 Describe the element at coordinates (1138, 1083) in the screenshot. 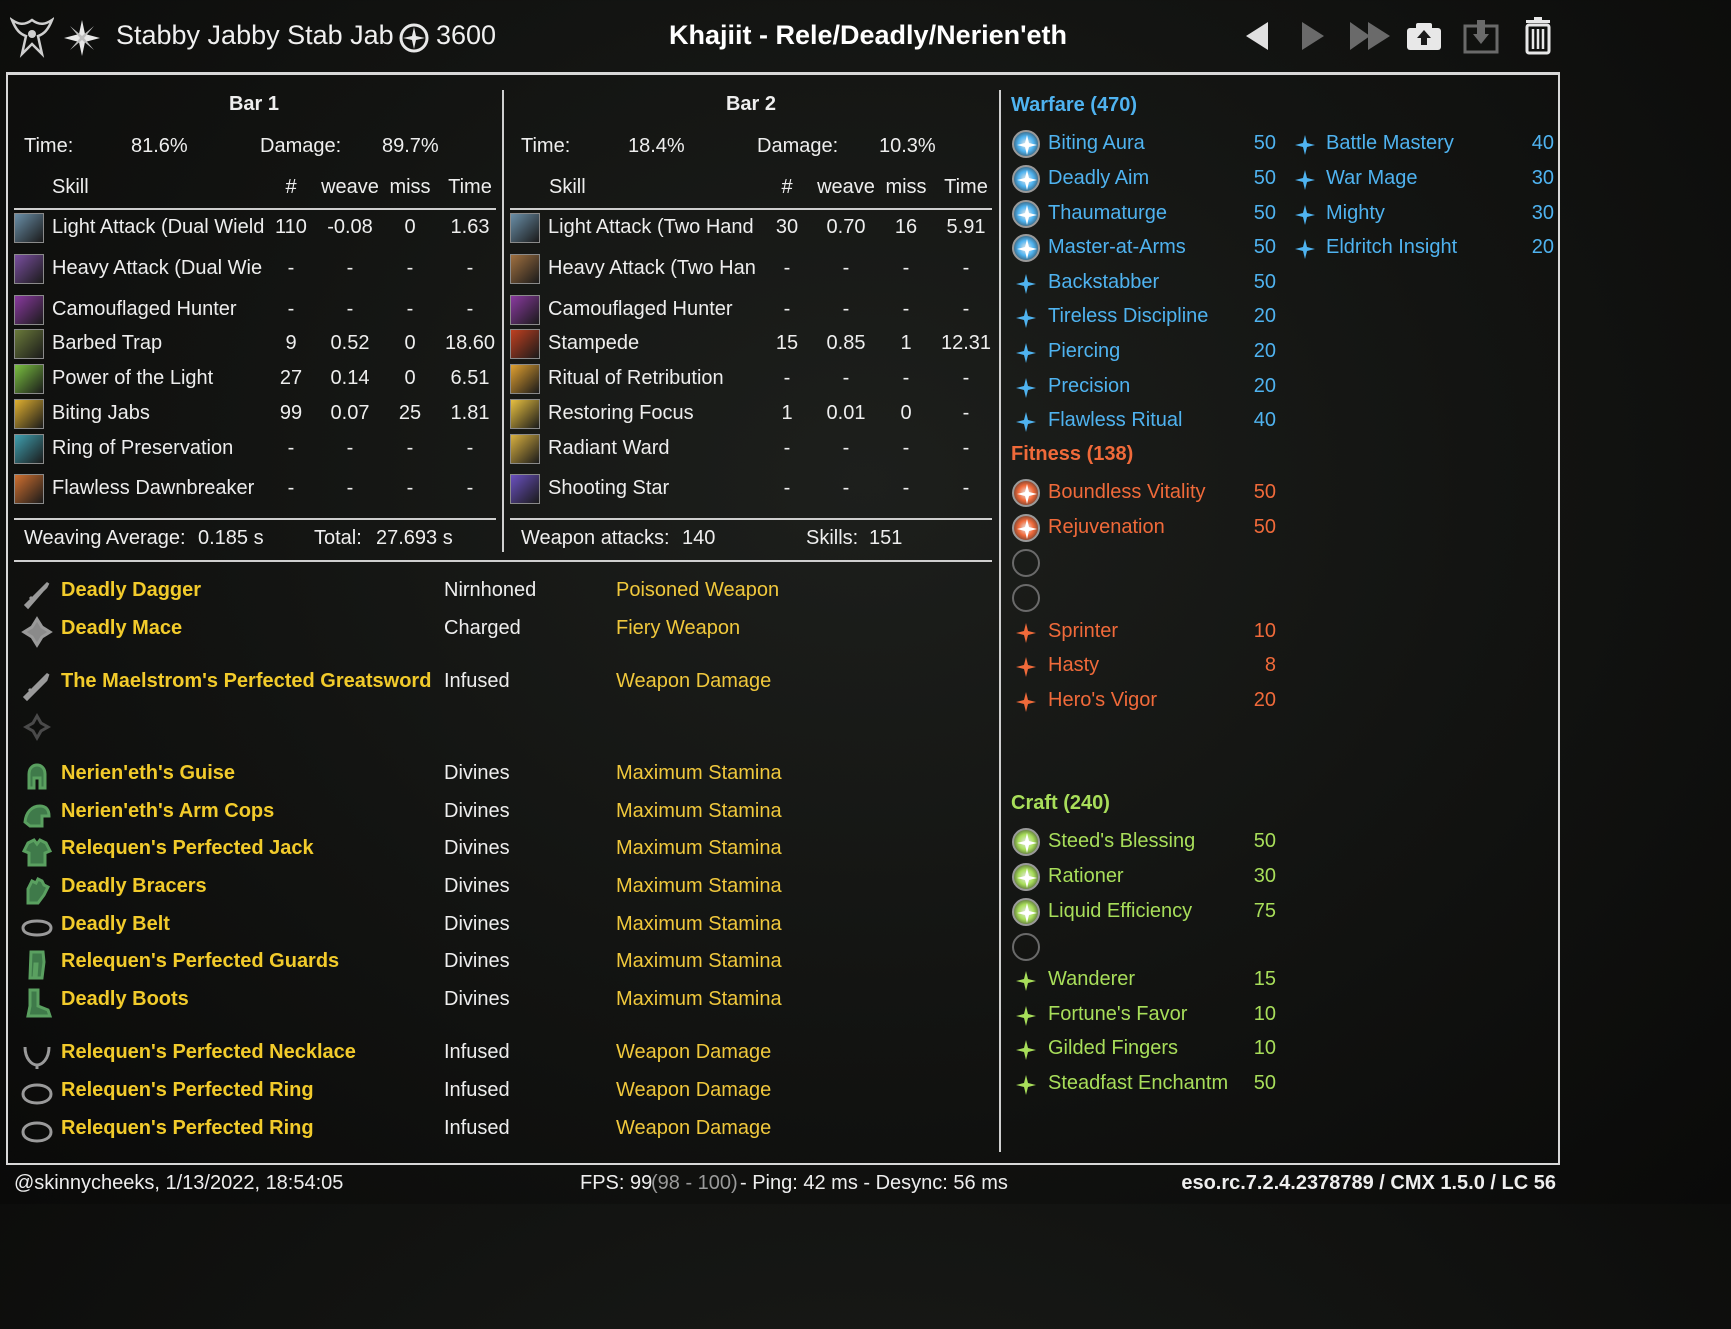

I see `cp-name: Steadfast Enchantm` at that location.